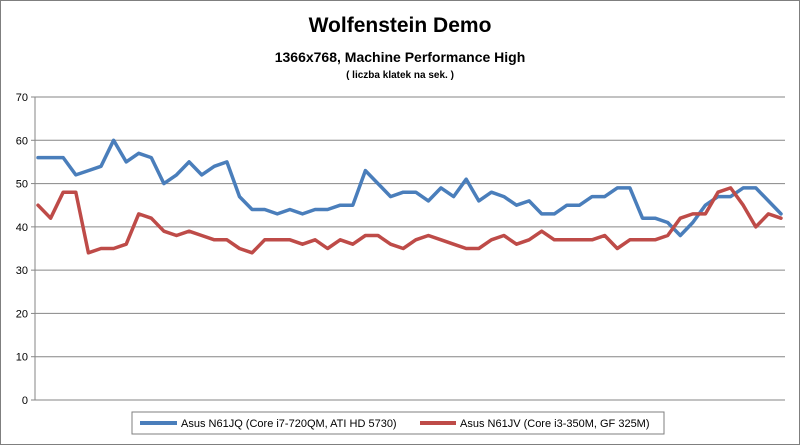 The height and width of the screenshot is (445, 800). What do you see at coordinates (22, 185) in the screenshot?
I see `y-tick-label-50: 50` at bounding box center [22, 185].